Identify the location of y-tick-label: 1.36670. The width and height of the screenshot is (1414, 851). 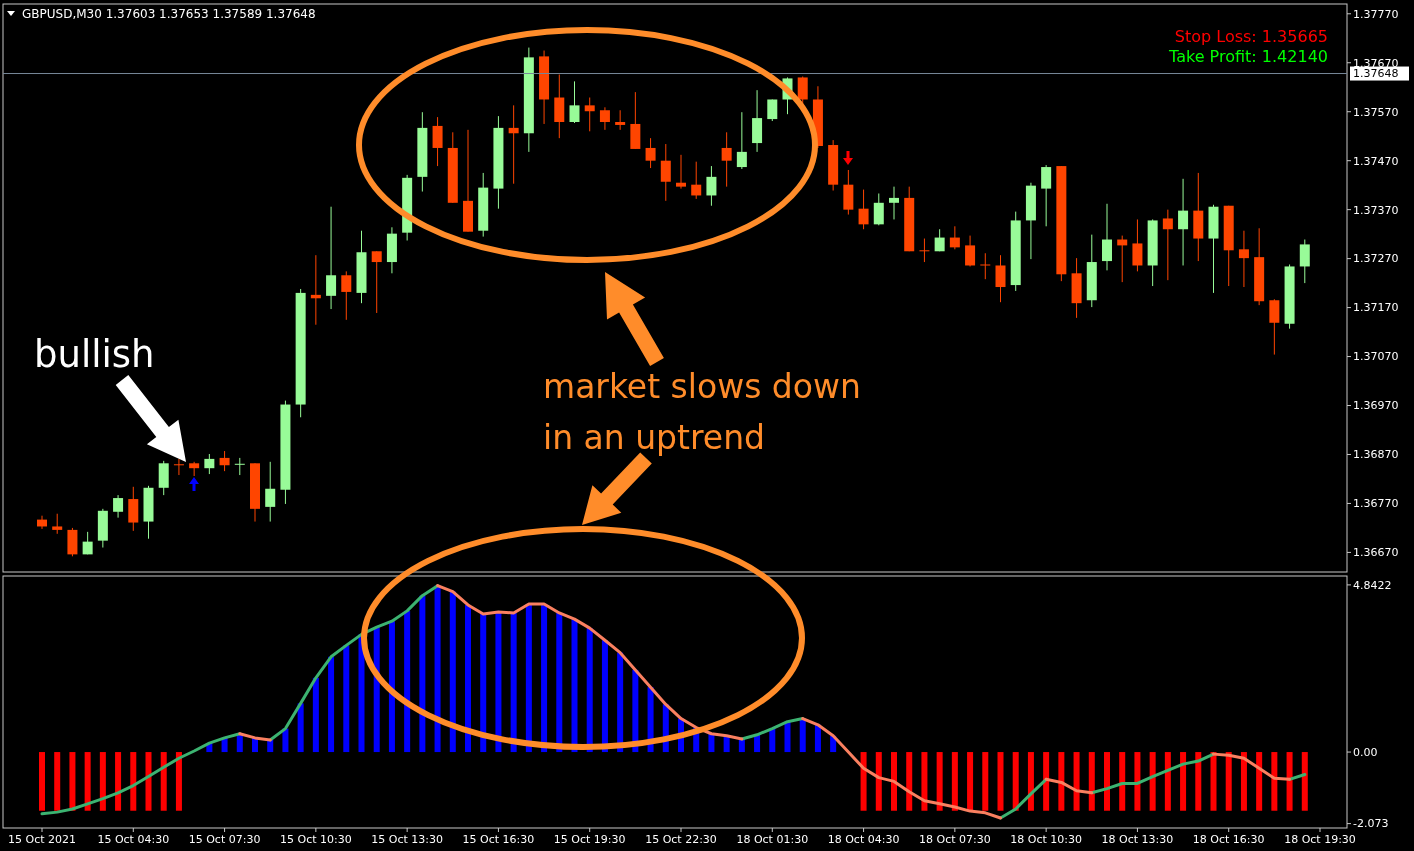
(1376, 553).